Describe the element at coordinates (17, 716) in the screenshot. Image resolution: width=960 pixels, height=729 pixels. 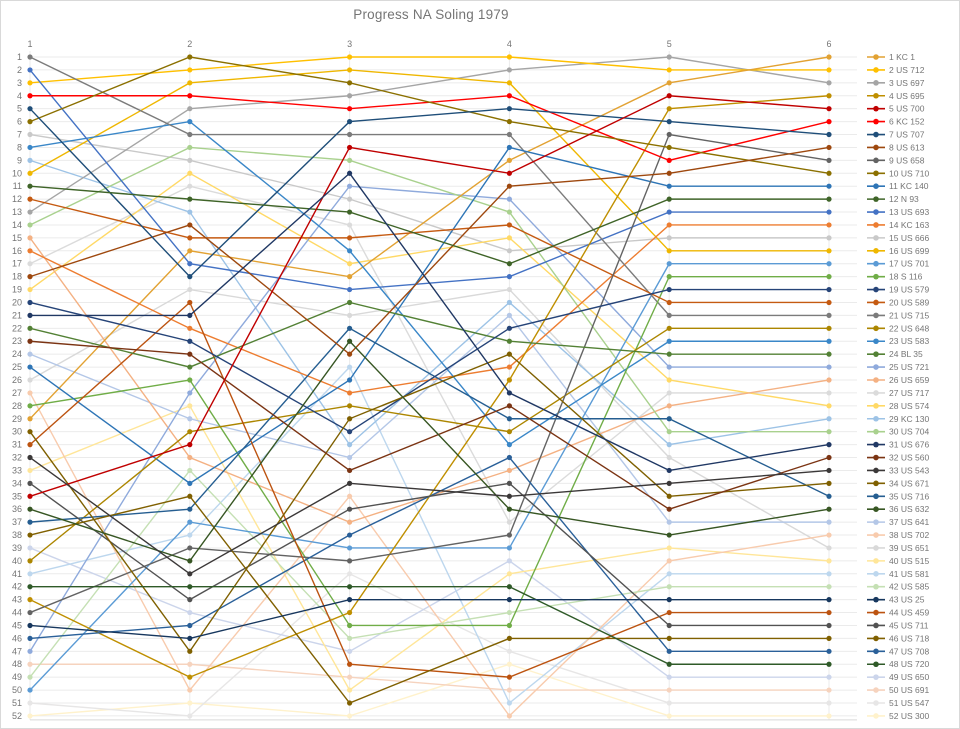
I see `y-tick-label: 52` at that location.